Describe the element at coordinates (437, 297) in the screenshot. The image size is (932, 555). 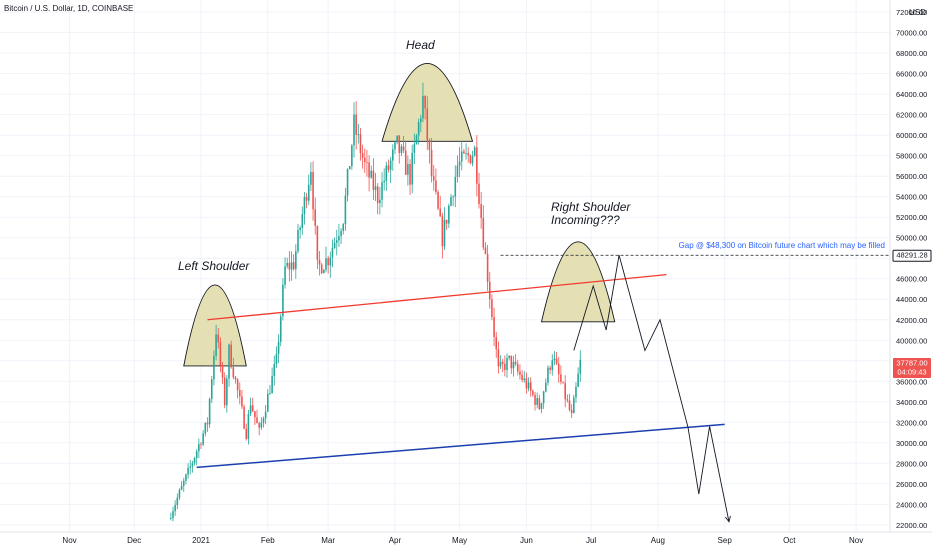
I see `neckline-trendline` at that location.